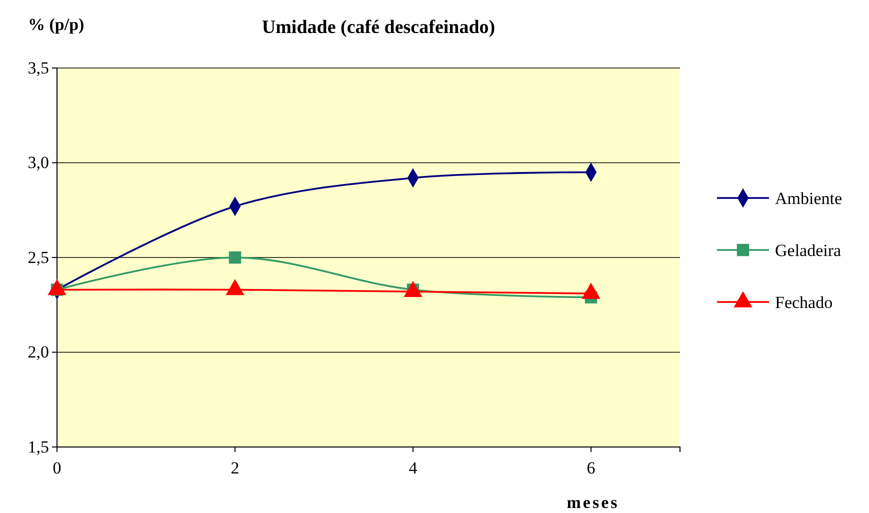  Describe the element at coordinates (593, 502) in the screenshot. I see `x-axis-title: meses` at that location.